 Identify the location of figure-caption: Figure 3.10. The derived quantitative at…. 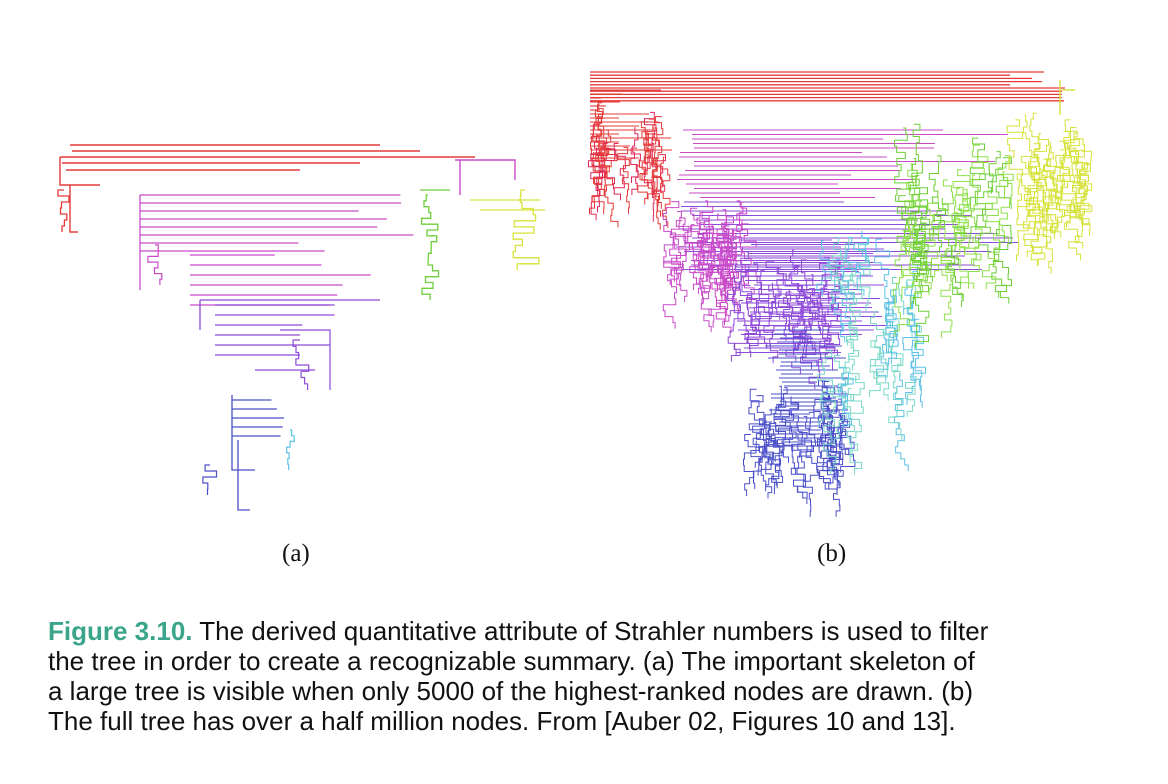
(588, 676).